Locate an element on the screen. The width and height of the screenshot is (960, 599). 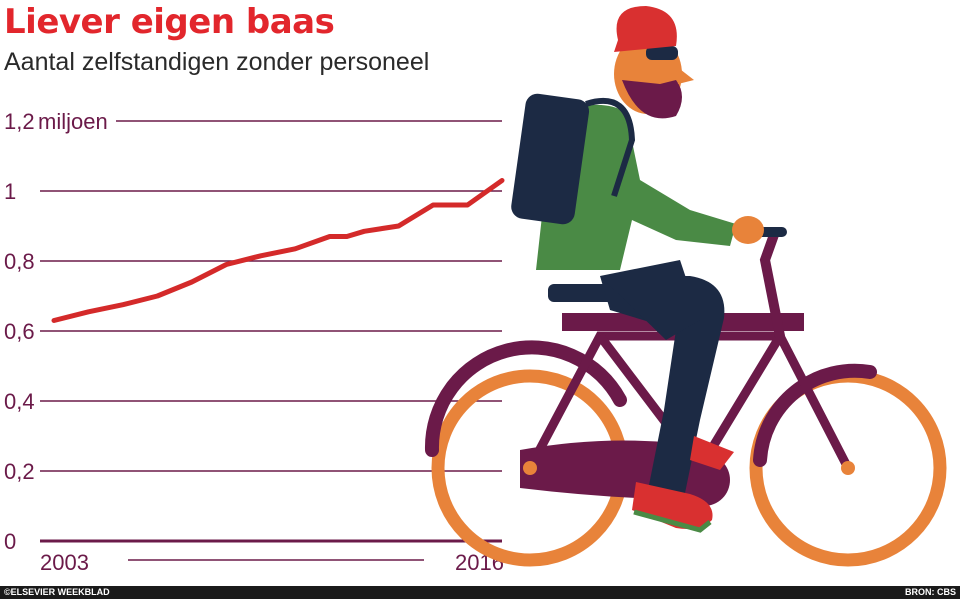
series-line is located at coordinates (278, 250).